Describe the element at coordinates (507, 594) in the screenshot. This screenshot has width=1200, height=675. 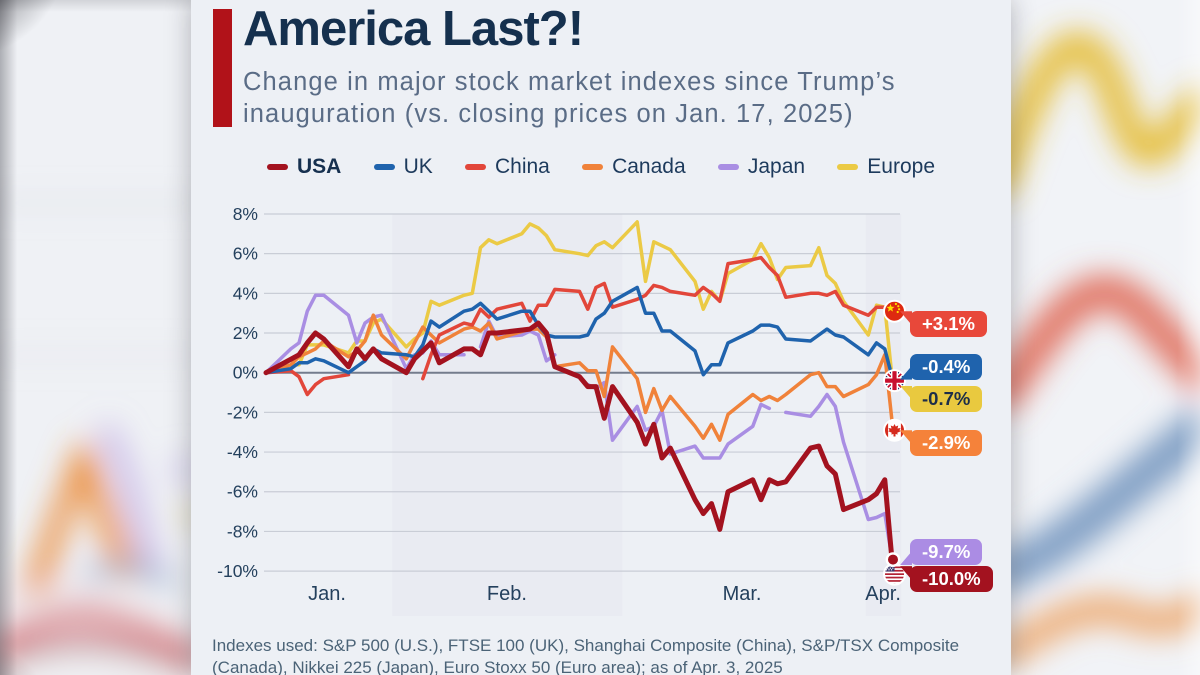
I see `svg-text: Feb.` at that location.